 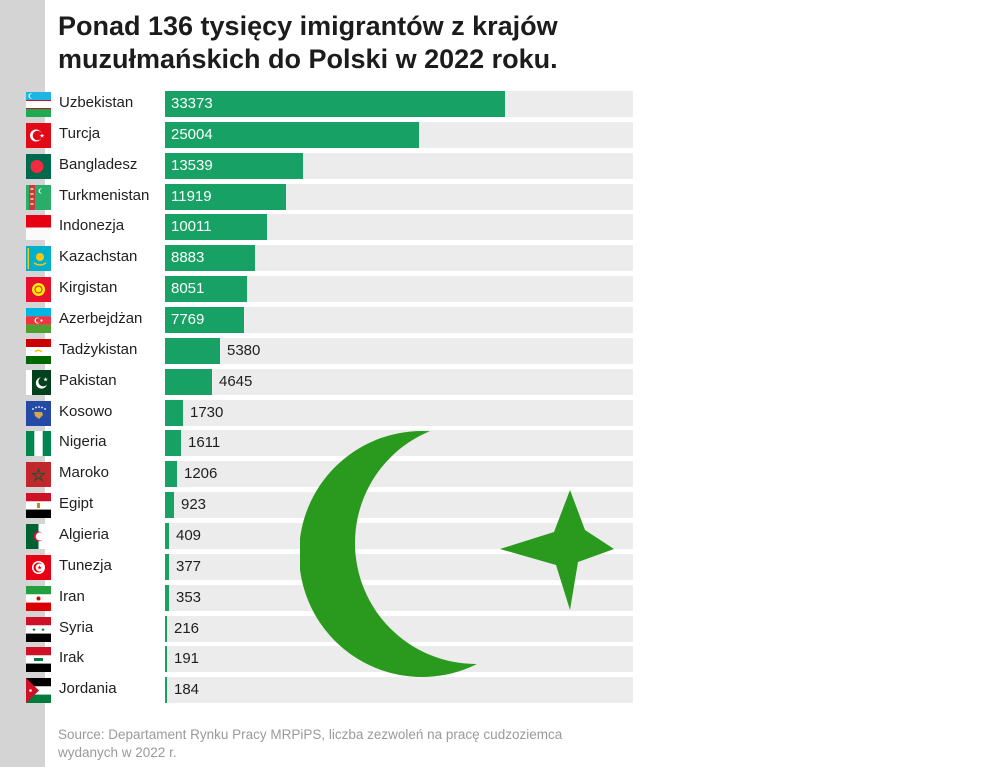 What do you see at coordinates (80, 133) in the screenshot?
I see `category-label: Turcja` at bounding box center [80, 133].